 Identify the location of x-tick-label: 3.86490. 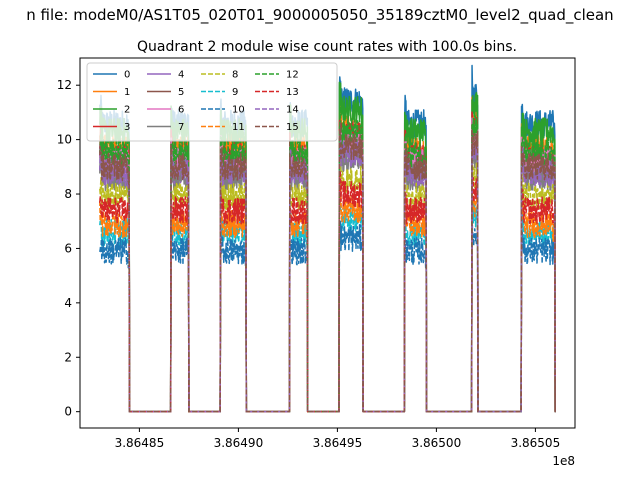
(239, 443).